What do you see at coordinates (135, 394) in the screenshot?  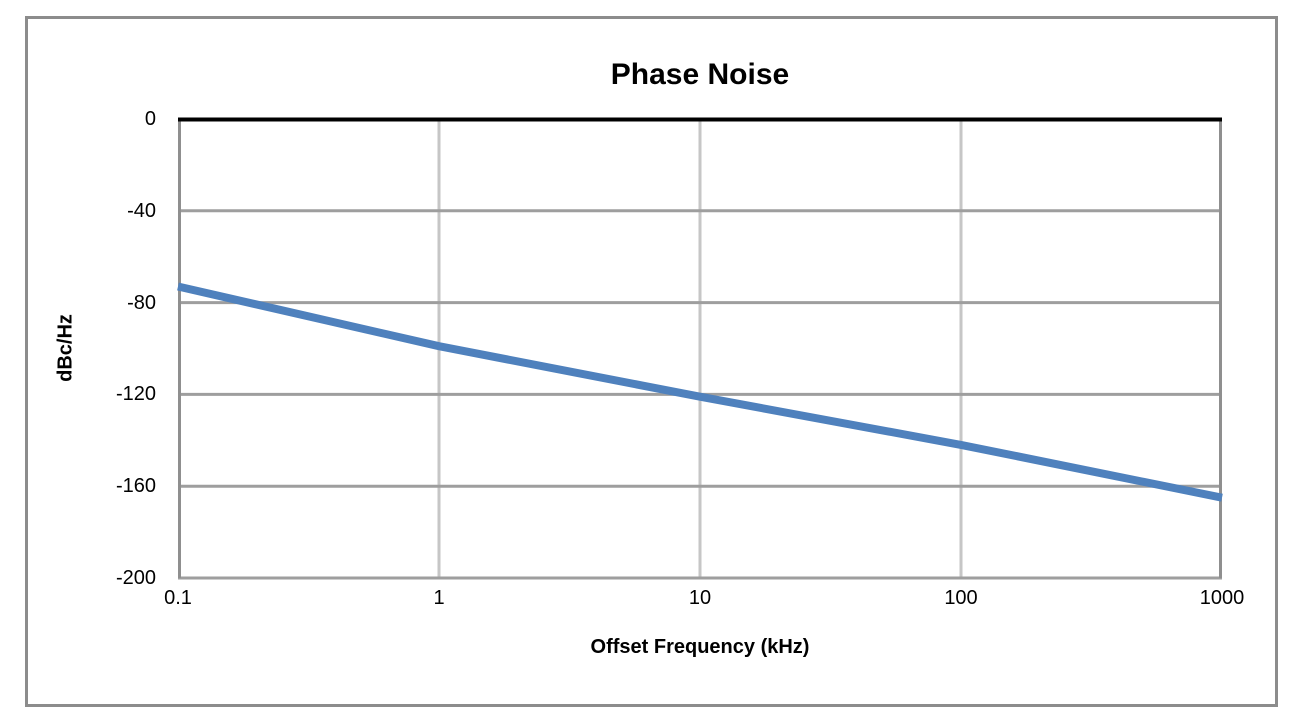 I see `y-axis-tick-label: -120` at bounding box center [135, 394].